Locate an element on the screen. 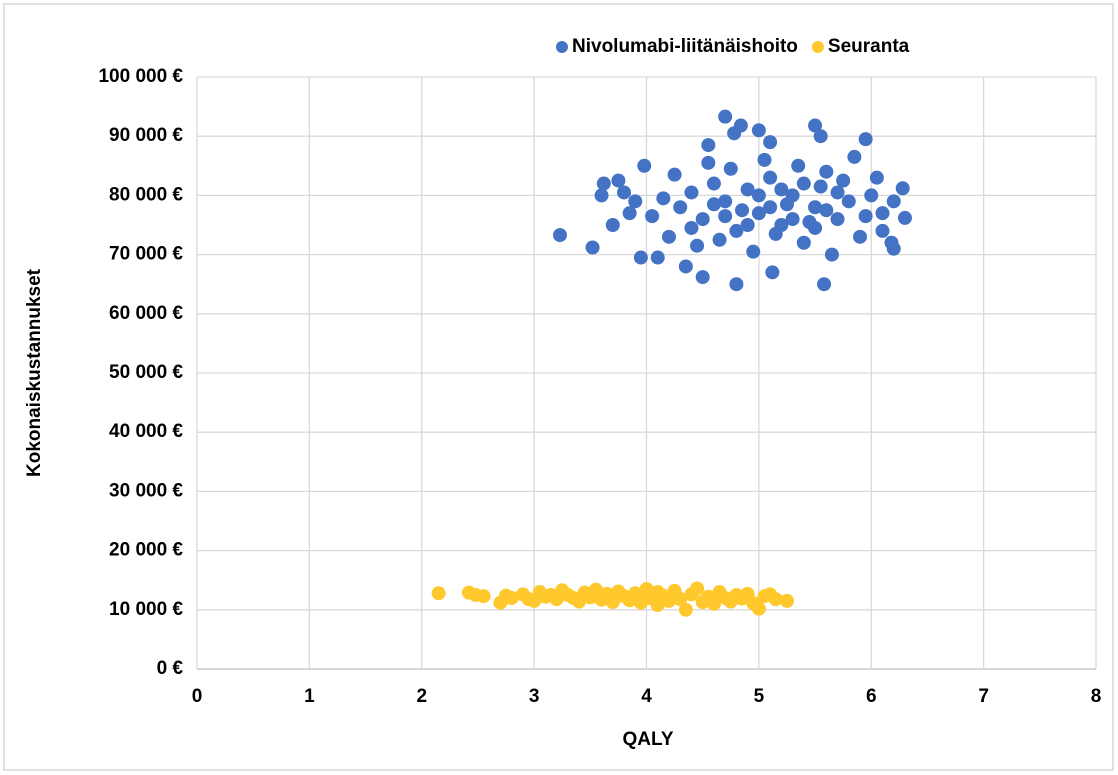 Image resolution: width=1118 pixels, height=775 pixels. x-tick-label: 7 is located at coordinates (983, 696).